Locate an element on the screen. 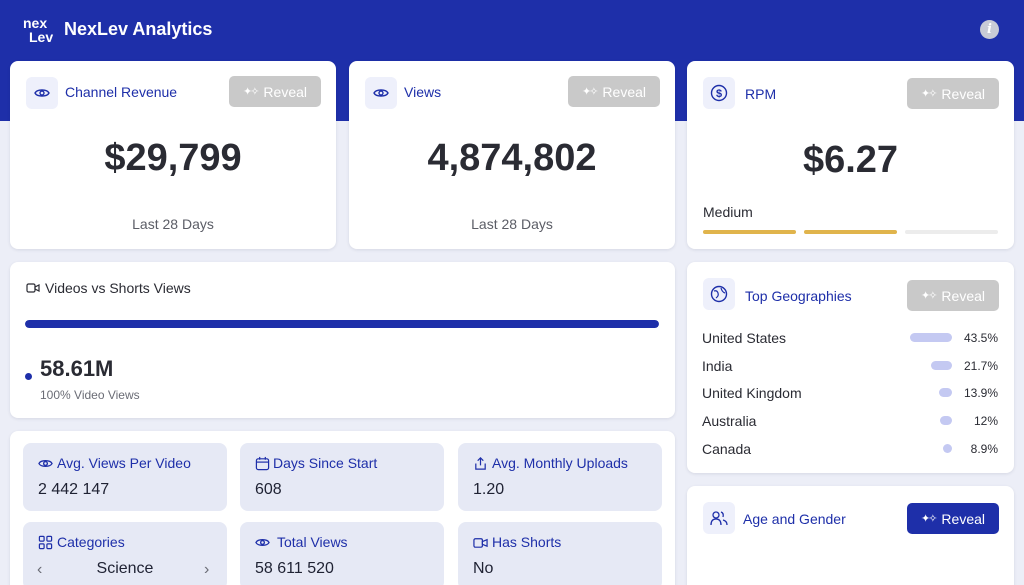 The height and width of the screenshot is (585, 1024). geography-country: India is located at coordinates (717, 365).